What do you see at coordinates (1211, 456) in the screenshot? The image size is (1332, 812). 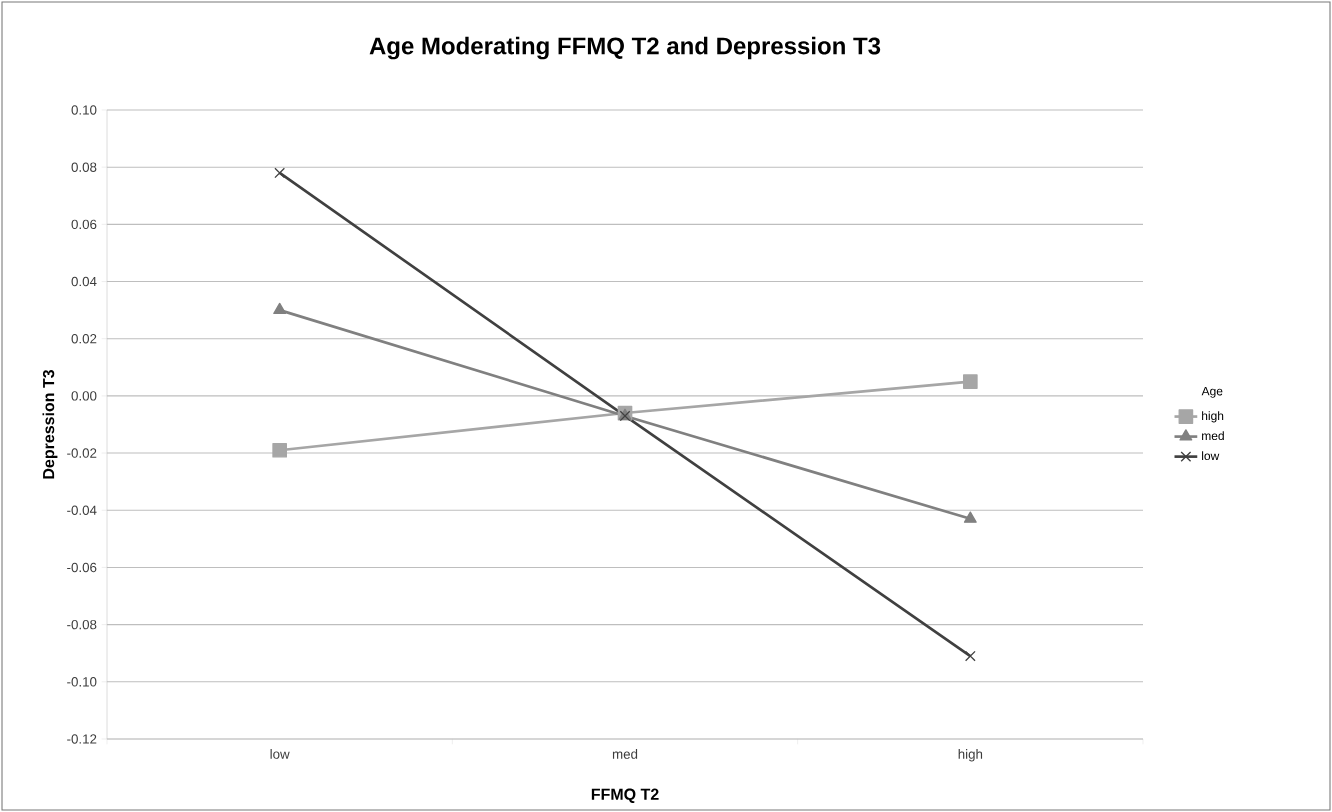 I see `legend-label: low` at bounding box center [1211, 456].